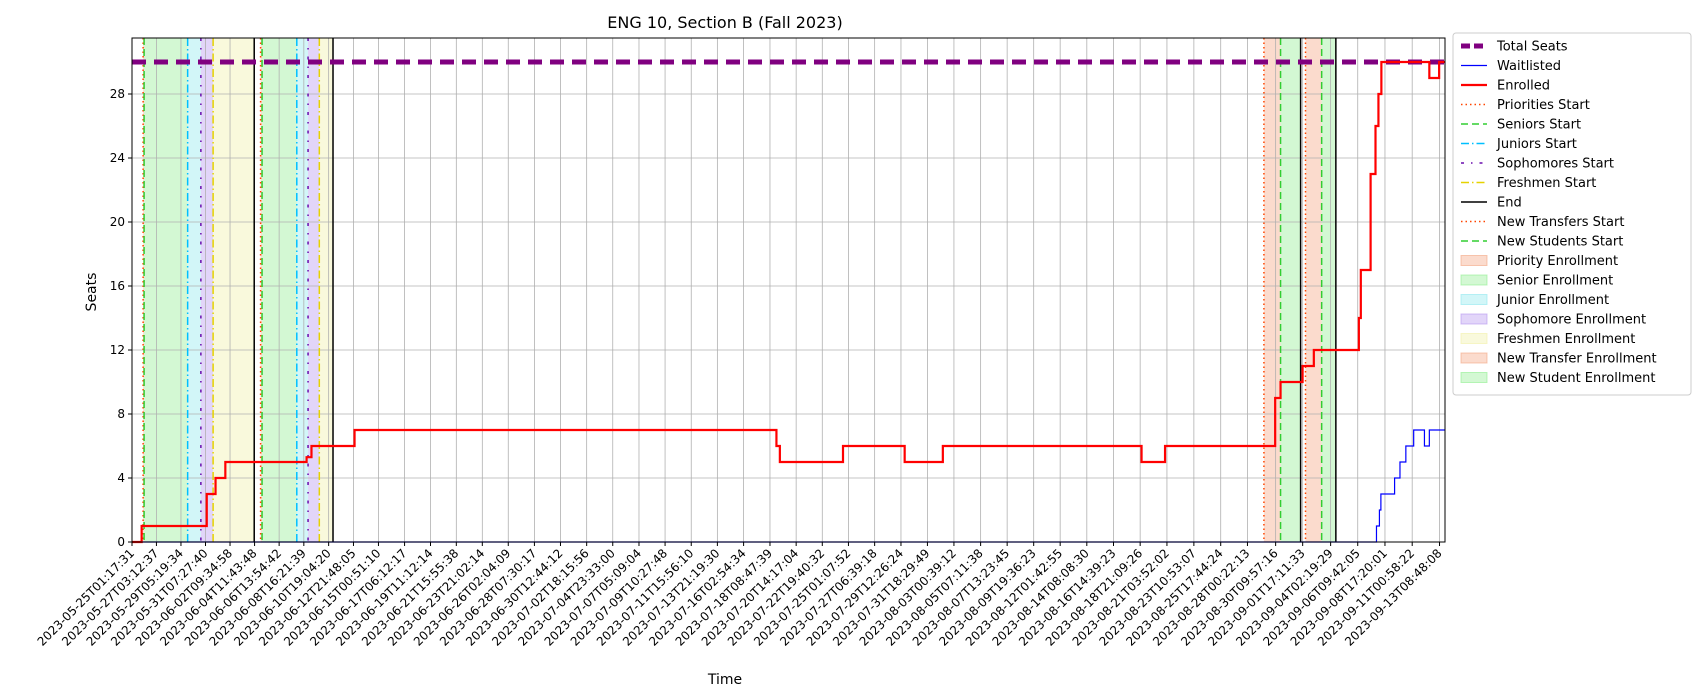  I want to click on y-ticks: 0 4 8 12 16 20 24 28, so click(121, 318).